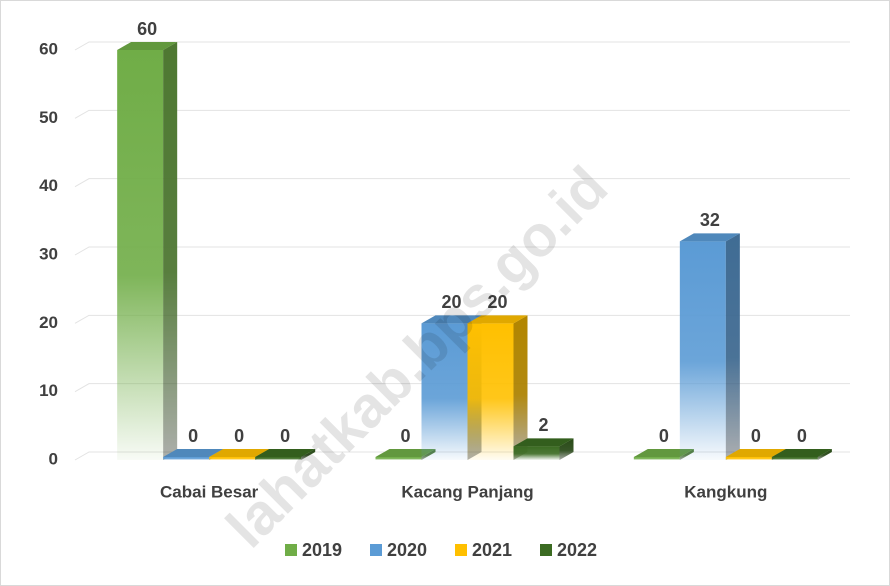 This screenshot has height=586, width=890. Describe the element at coordinates (48, 322) in the screenshot. I see `y-tick-label: 20` at that location.